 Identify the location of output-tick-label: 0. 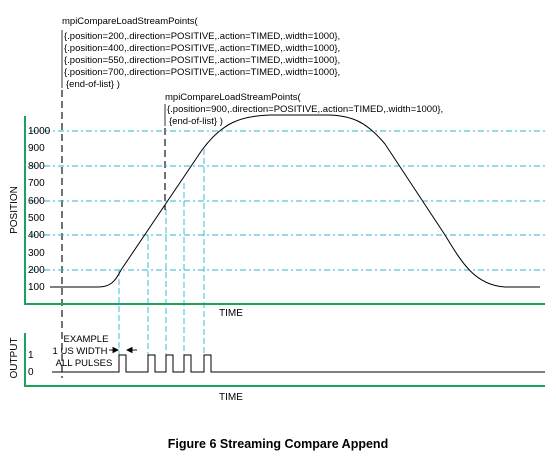
(31, 372).